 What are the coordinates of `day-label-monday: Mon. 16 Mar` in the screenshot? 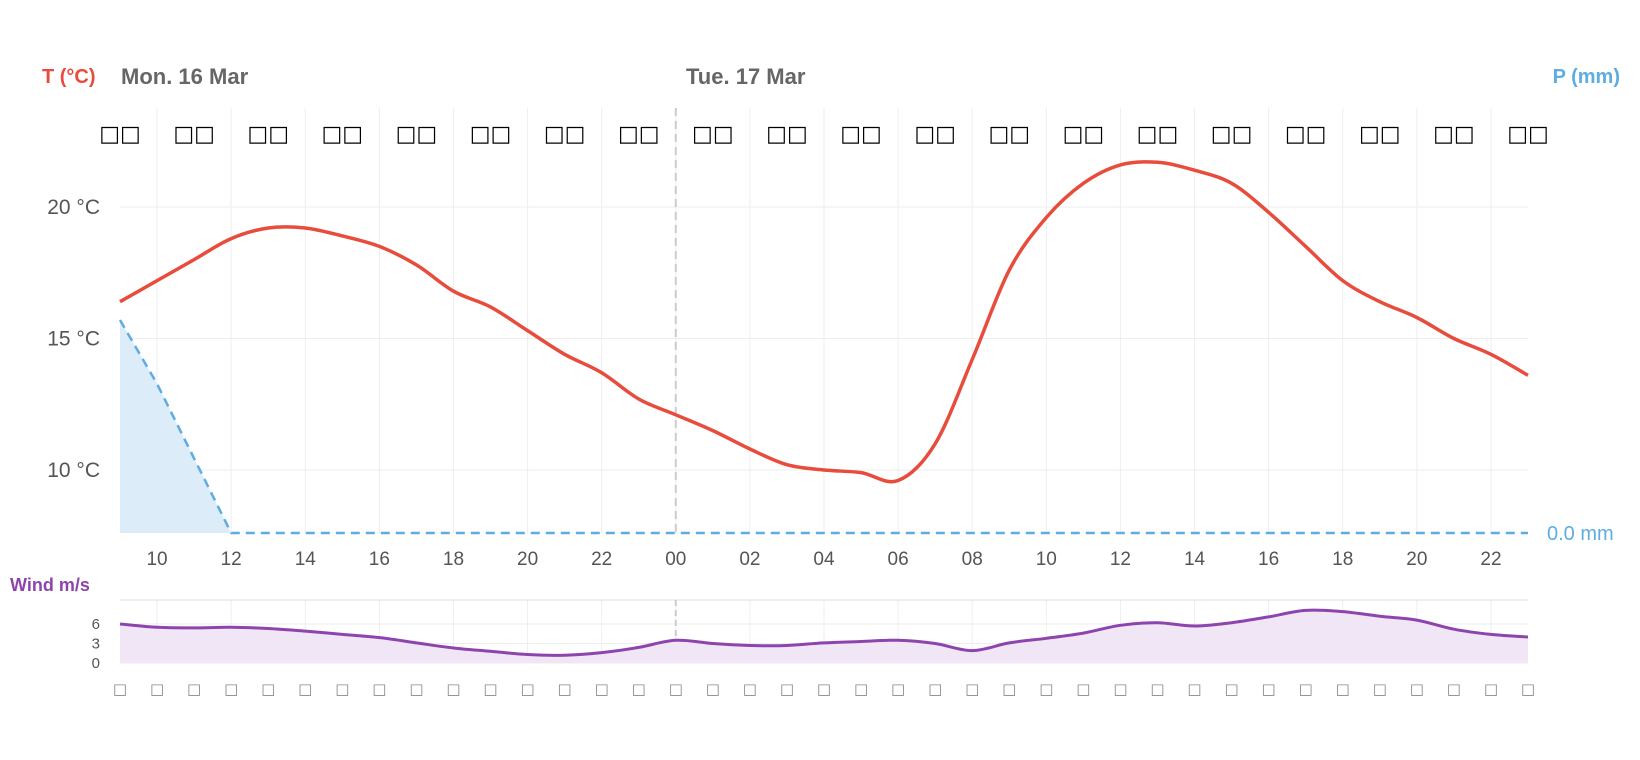 It's located at (185, 76).